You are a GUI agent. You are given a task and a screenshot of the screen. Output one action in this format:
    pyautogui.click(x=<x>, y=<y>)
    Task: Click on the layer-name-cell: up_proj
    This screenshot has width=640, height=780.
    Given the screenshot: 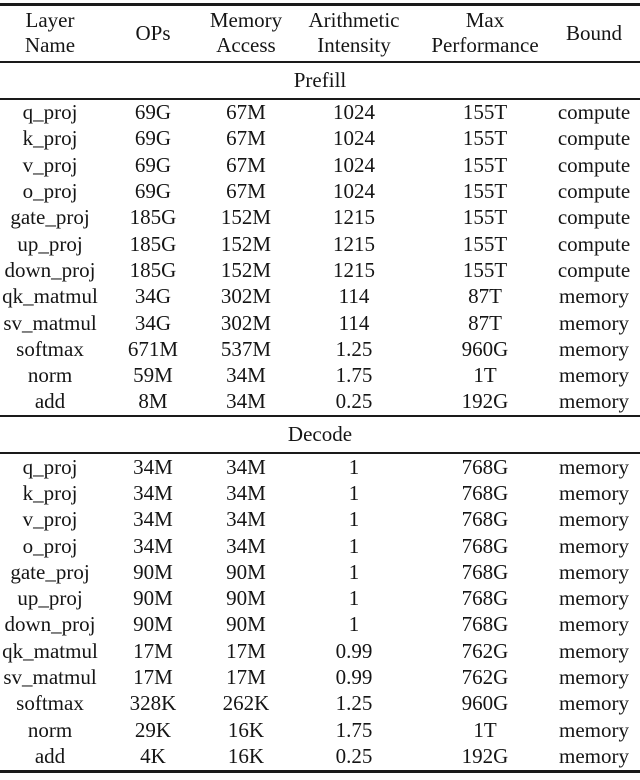 What is the action you would take?
    pyautogui.click(x=50, y=243)
    